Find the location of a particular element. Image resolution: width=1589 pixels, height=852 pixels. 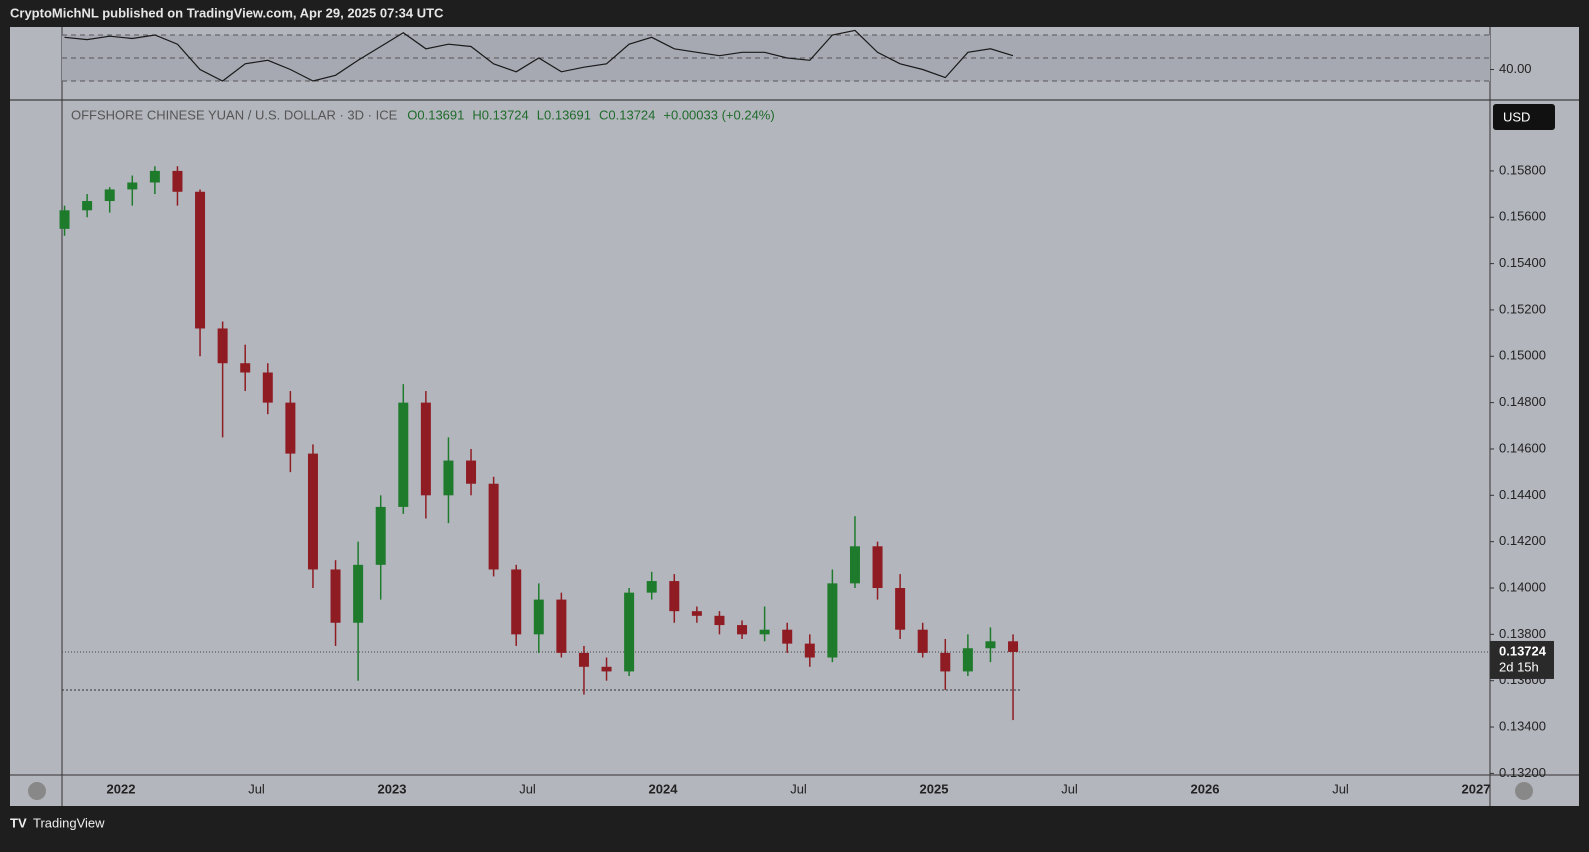

x-tick-label: 2024 is located at coordinates (664, 788).